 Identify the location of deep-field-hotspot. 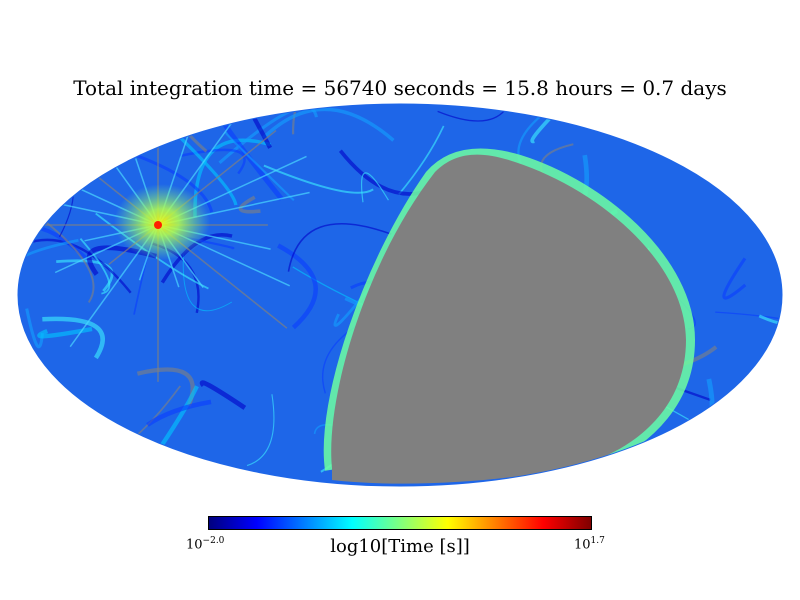
(162, 222).